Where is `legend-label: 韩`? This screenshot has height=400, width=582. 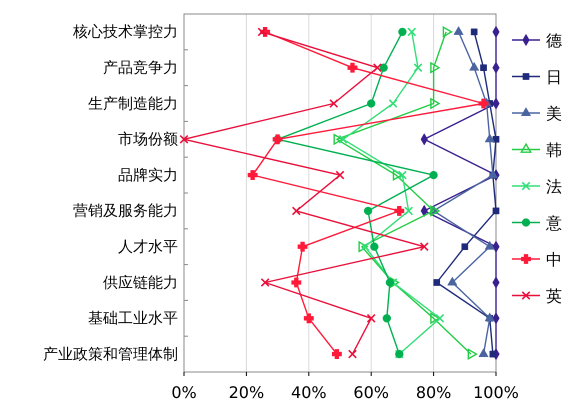 legend-label: 韩 is located at coordinates (554, 150).